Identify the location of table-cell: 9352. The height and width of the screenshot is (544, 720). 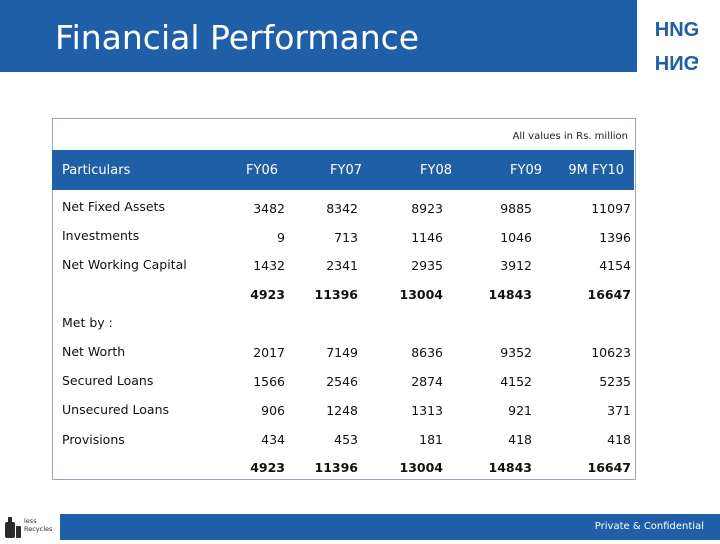
(516, 352).